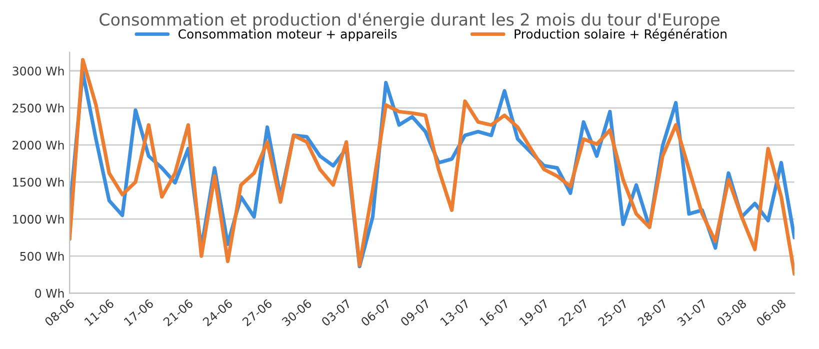  I want to click on y-tick-label: 3000 Wh, so click(38, 71).